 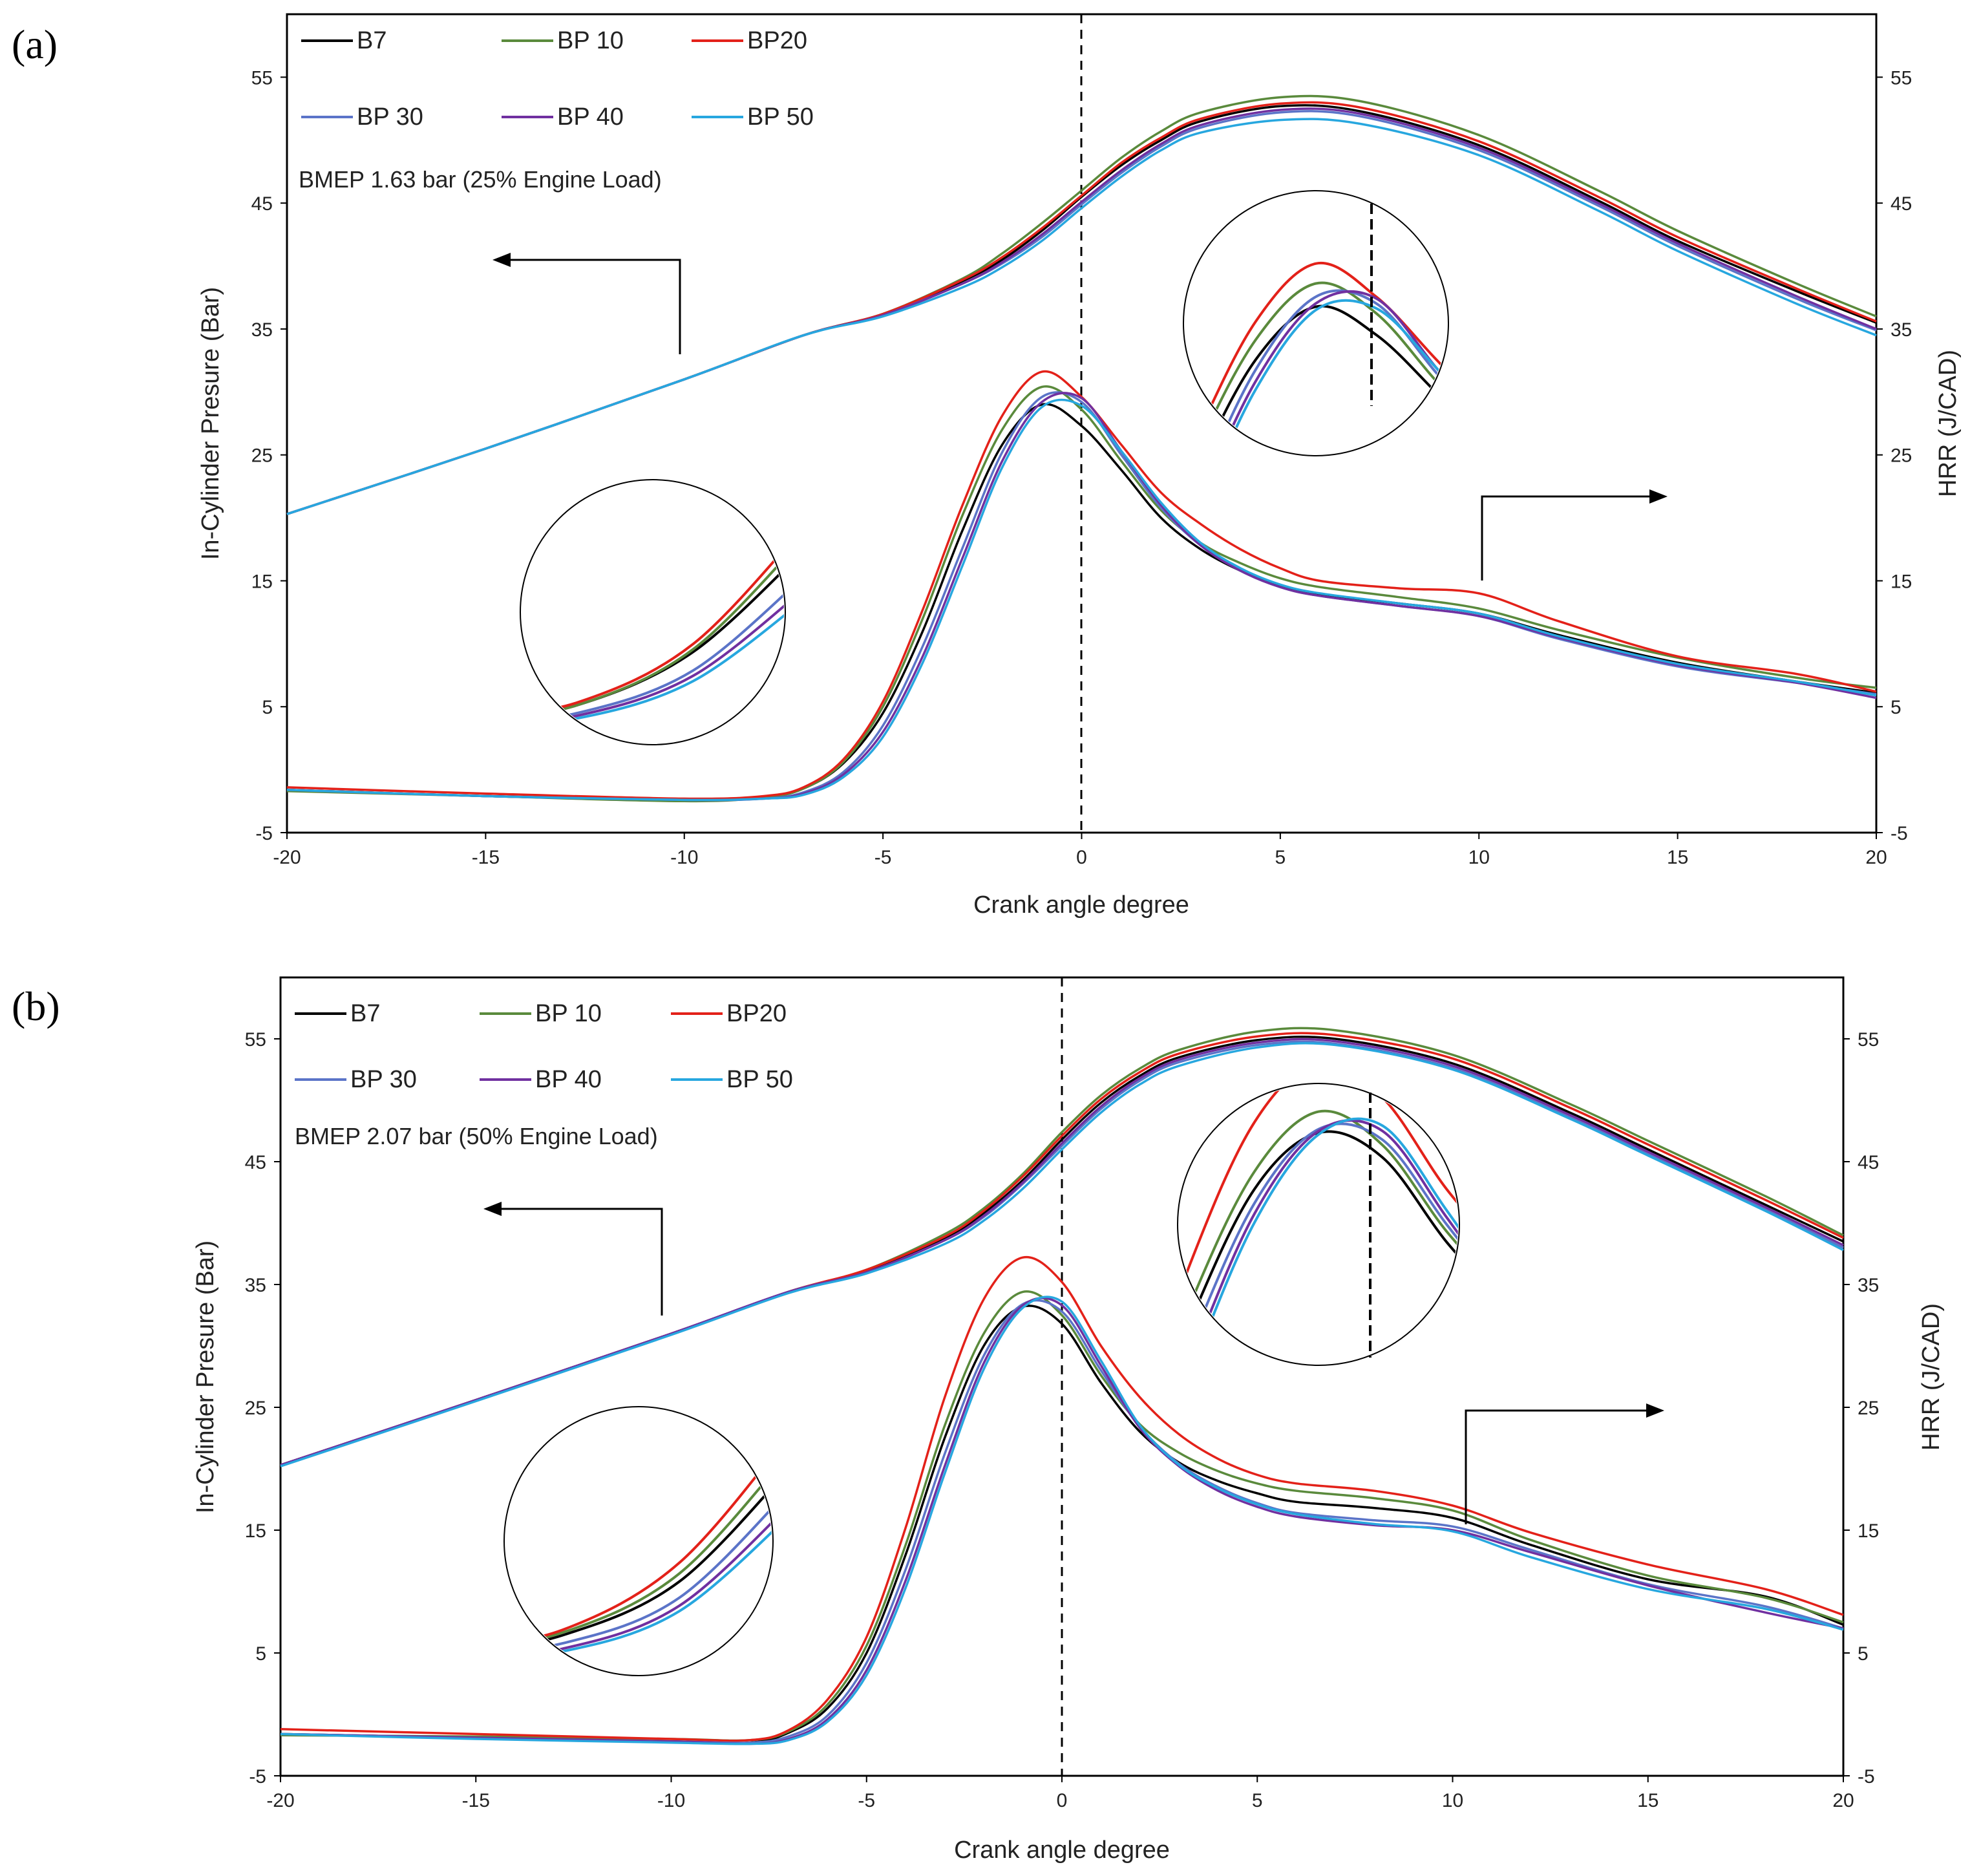 I want to click on panel-a-y2-tick-label: 45, so click(x=1902, y=204).